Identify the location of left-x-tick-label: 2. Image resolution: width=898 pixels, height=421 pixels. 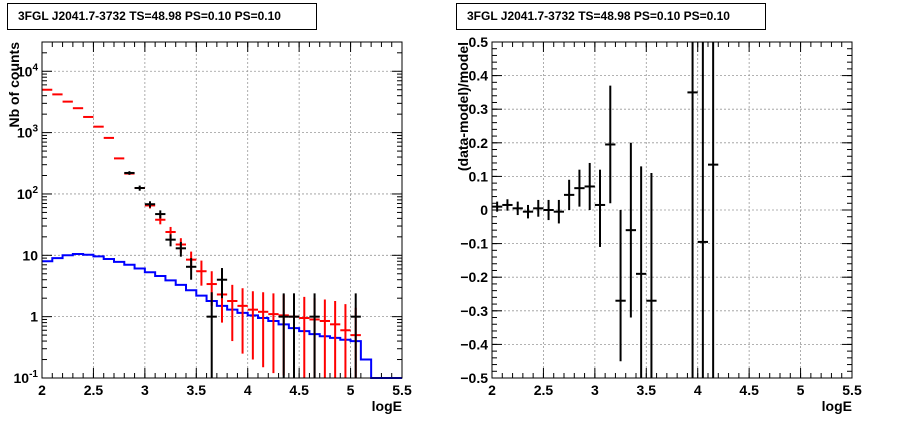
(42, 390).